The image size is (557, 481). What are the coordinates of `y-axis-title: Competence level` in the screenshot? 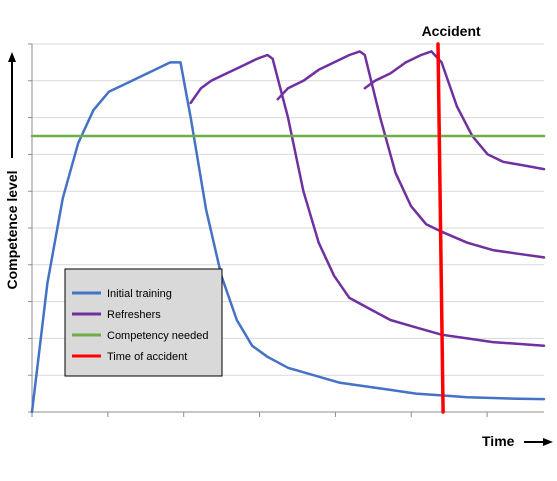 It's located at (12, 229).